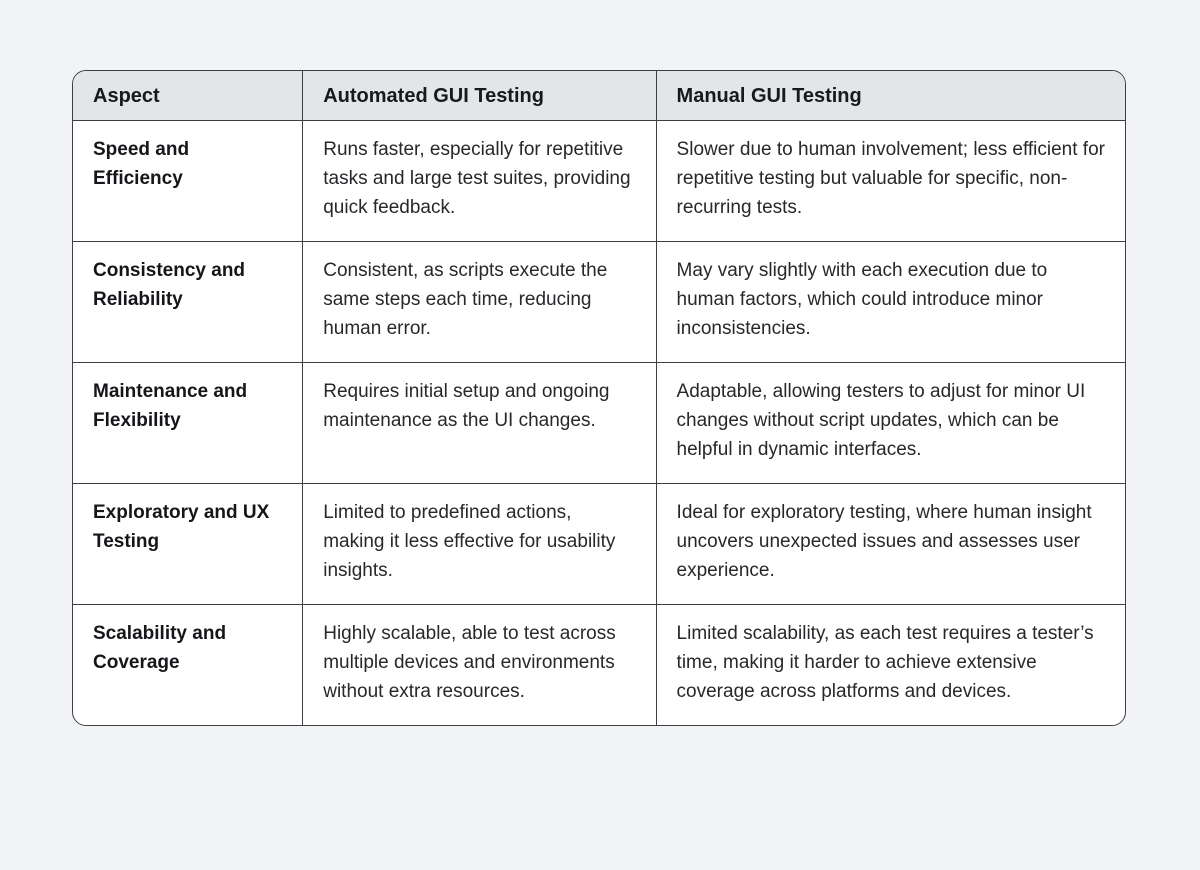 This screenshot has width=1200, height=870. I want to click on aspect-cell: Exploratory and UX Testing, so click(188, 544).